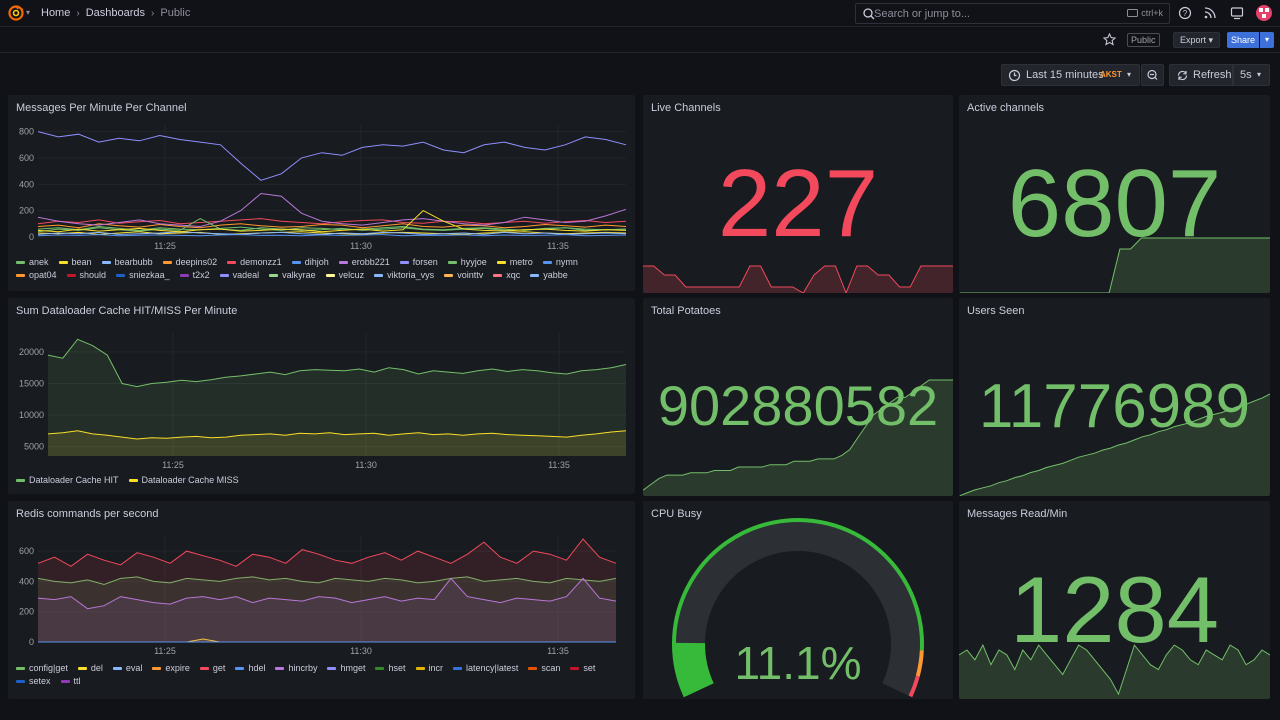 The width and height of the screenshot is (1280, 720). I want to click on legend-item: eval, so click(127, 668).